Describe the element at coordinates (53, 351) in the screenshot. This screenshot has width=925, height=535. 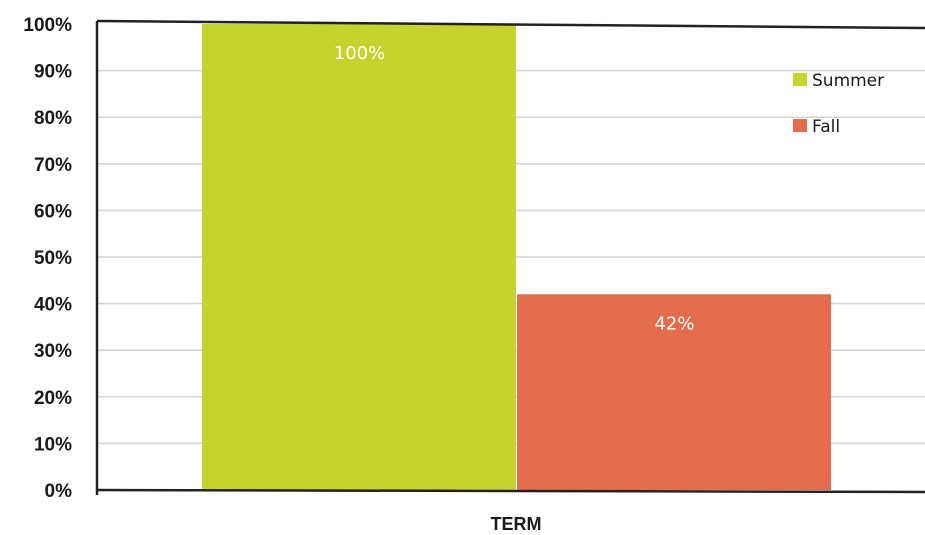
I see `y-tick-label: 30%` at that location.